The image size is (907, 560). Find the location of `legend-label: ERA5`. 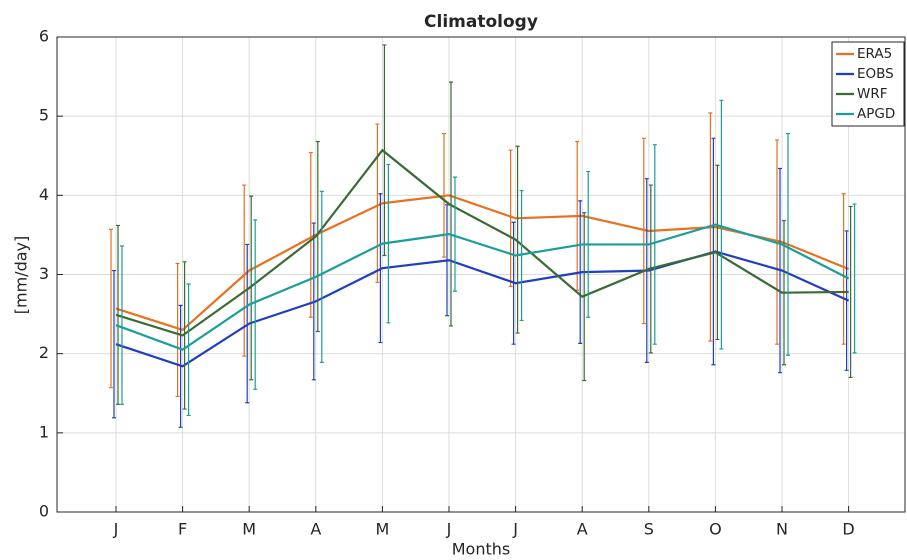

legend-label: ERA5 is located at coordinates (874, 54).